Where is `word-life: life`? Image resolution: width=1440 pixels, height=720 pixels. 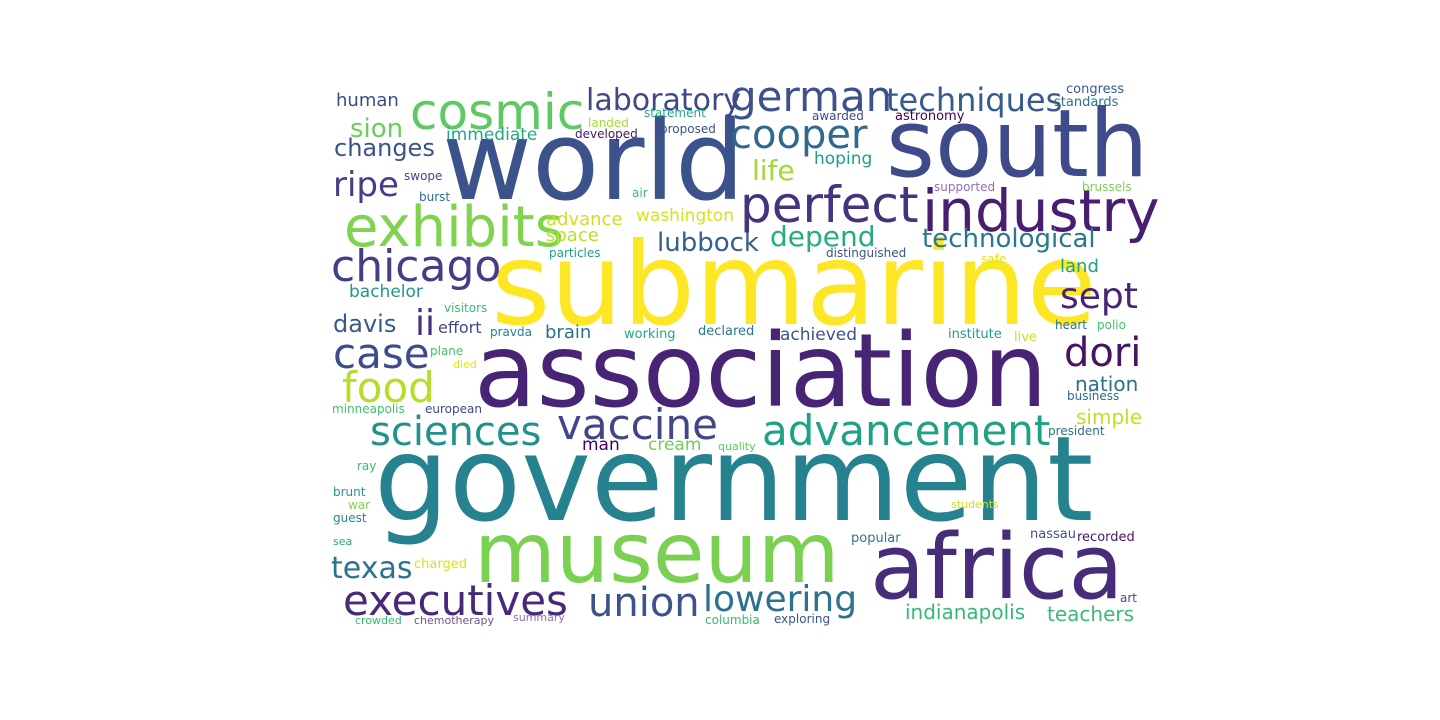
word-life: life is located at coordinates (773, 170).